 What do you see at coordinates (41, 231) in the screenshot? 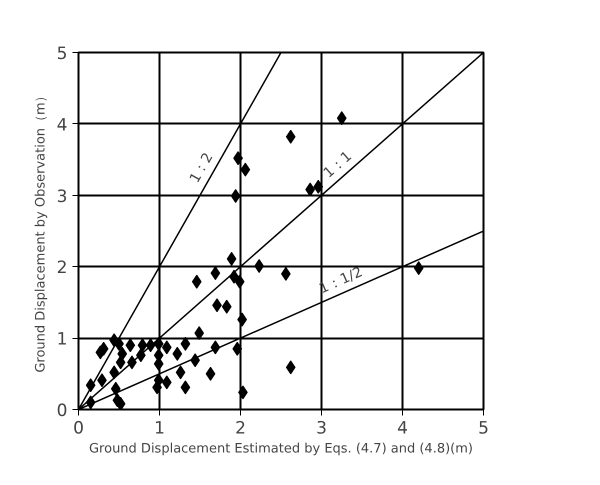
I see `y-axis-title: Ground Displacement by Observation（m）` at bounding box center [41, 231].